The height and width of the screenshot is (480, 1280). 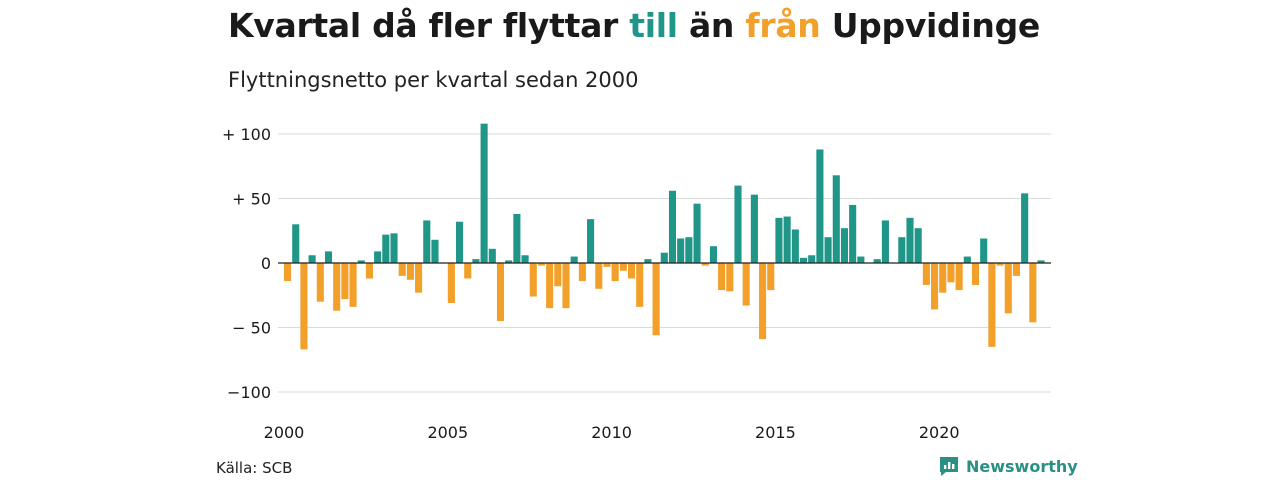 What do you see at coordinates (711, 25) in the screenshot?
I see `title-part-2: än` at bounding box center [711, 25].